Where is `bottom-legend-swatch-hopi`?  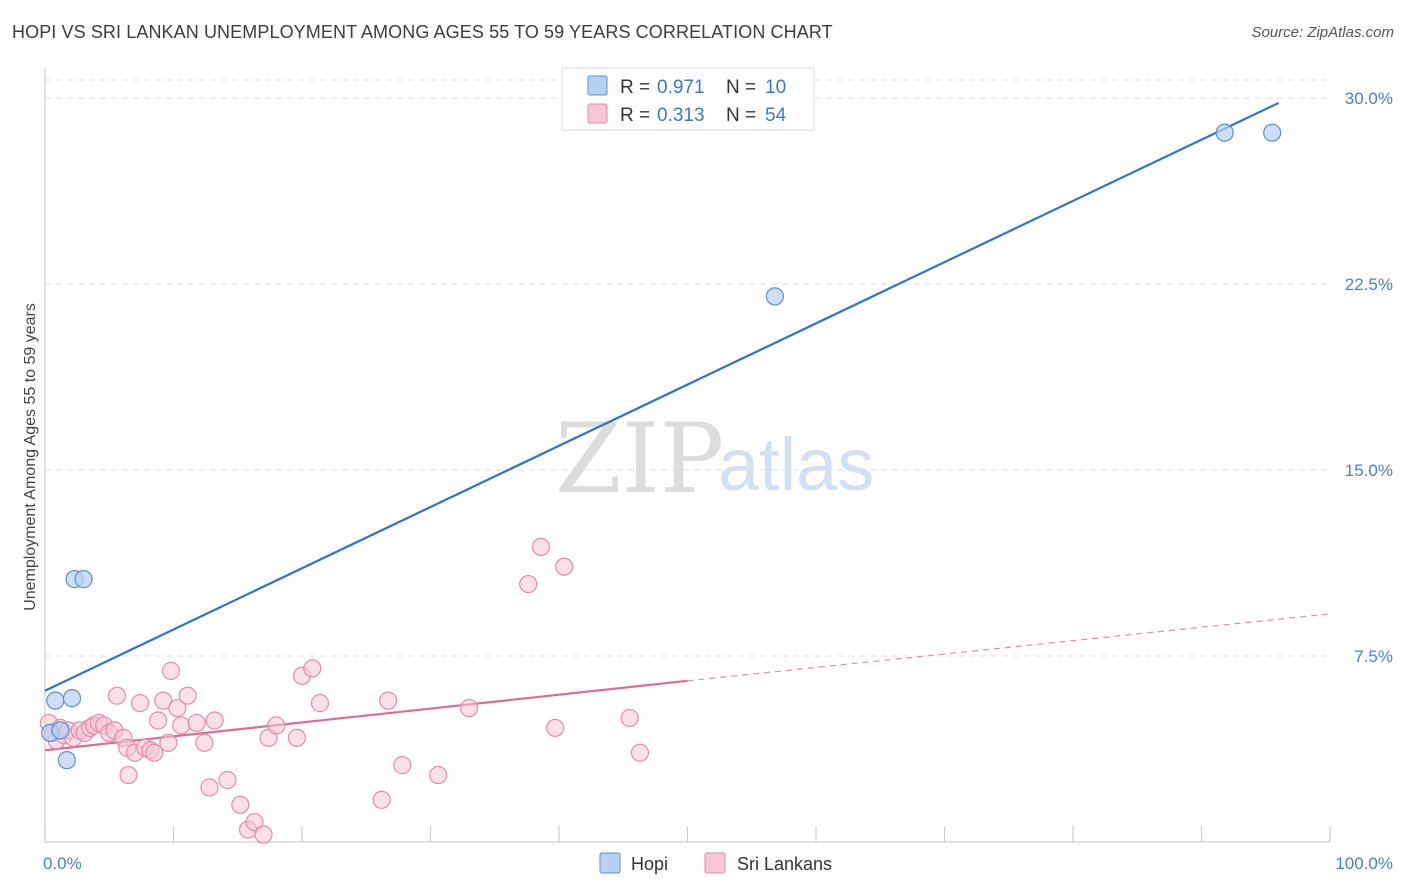 bottom-legend-swatch-hopi is located at coordinates (610, 863).